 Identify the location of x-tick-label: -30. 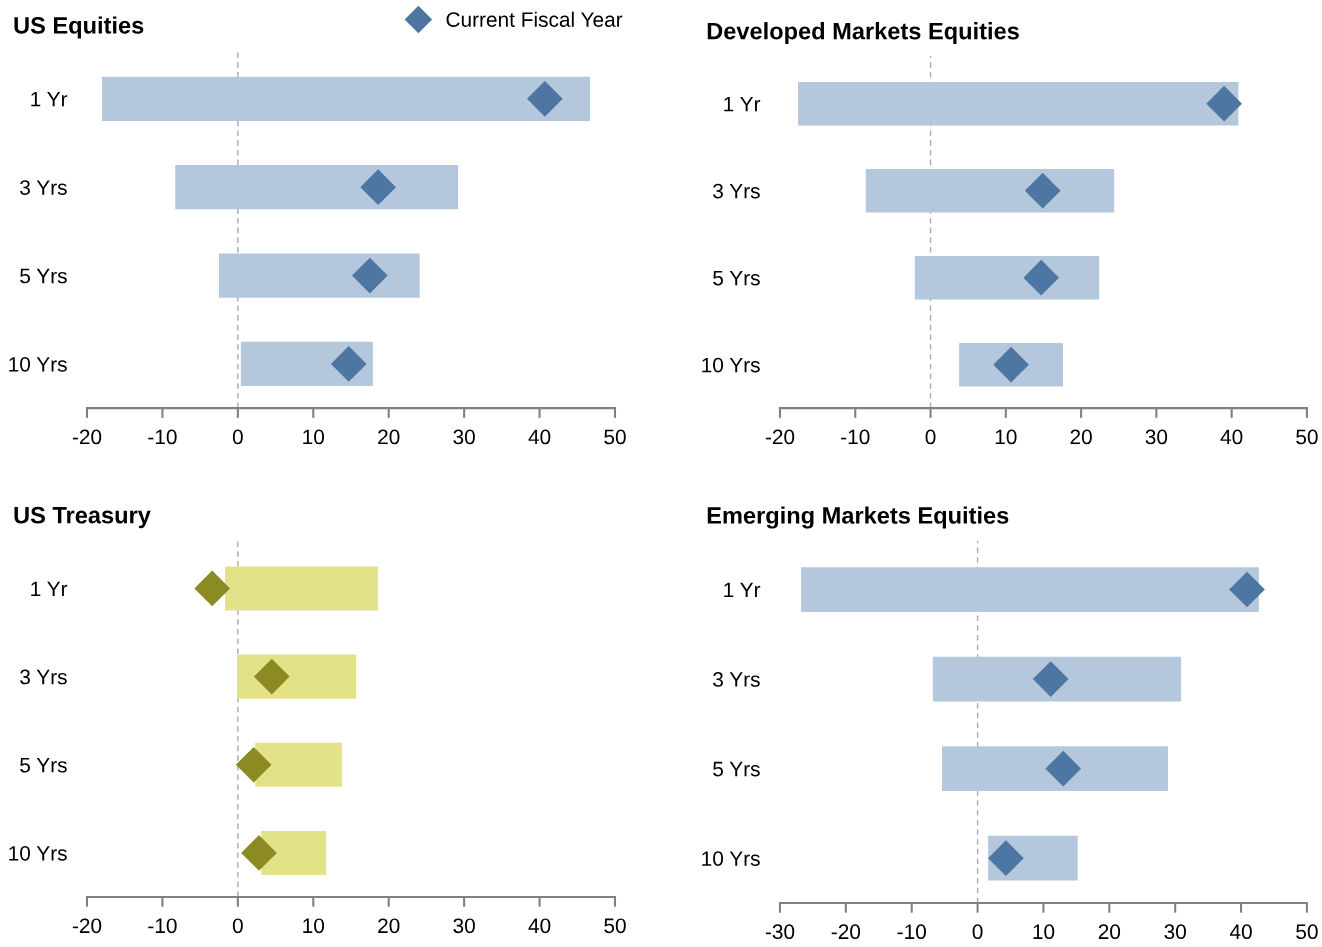
(780, 932).